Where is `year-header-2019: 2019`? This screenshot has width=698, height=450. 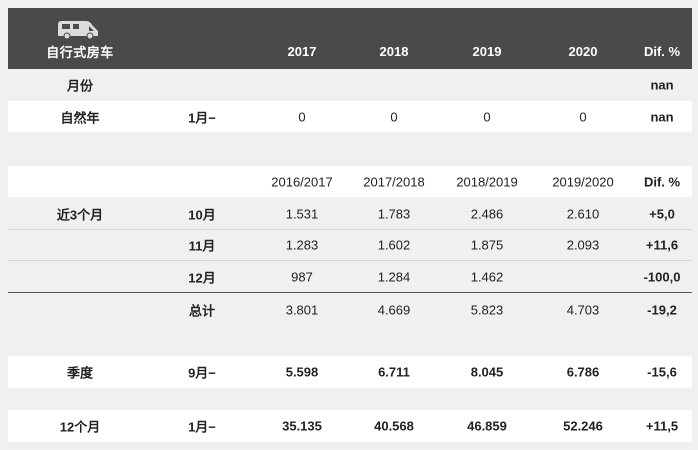
year-header-2019: 2019 is located at coordinates (487, 51).